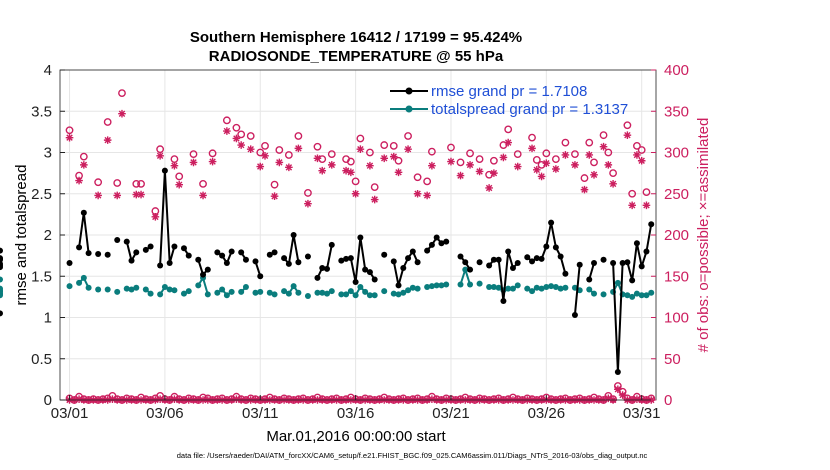 Image resolution: width=830 pixels, height=470 pixels. What do you see at coordinates (529, 109) in the screenshot?
I see `legend-spread-label: totalspread grand pr = 1.3137` at bounding box center [529, 109].